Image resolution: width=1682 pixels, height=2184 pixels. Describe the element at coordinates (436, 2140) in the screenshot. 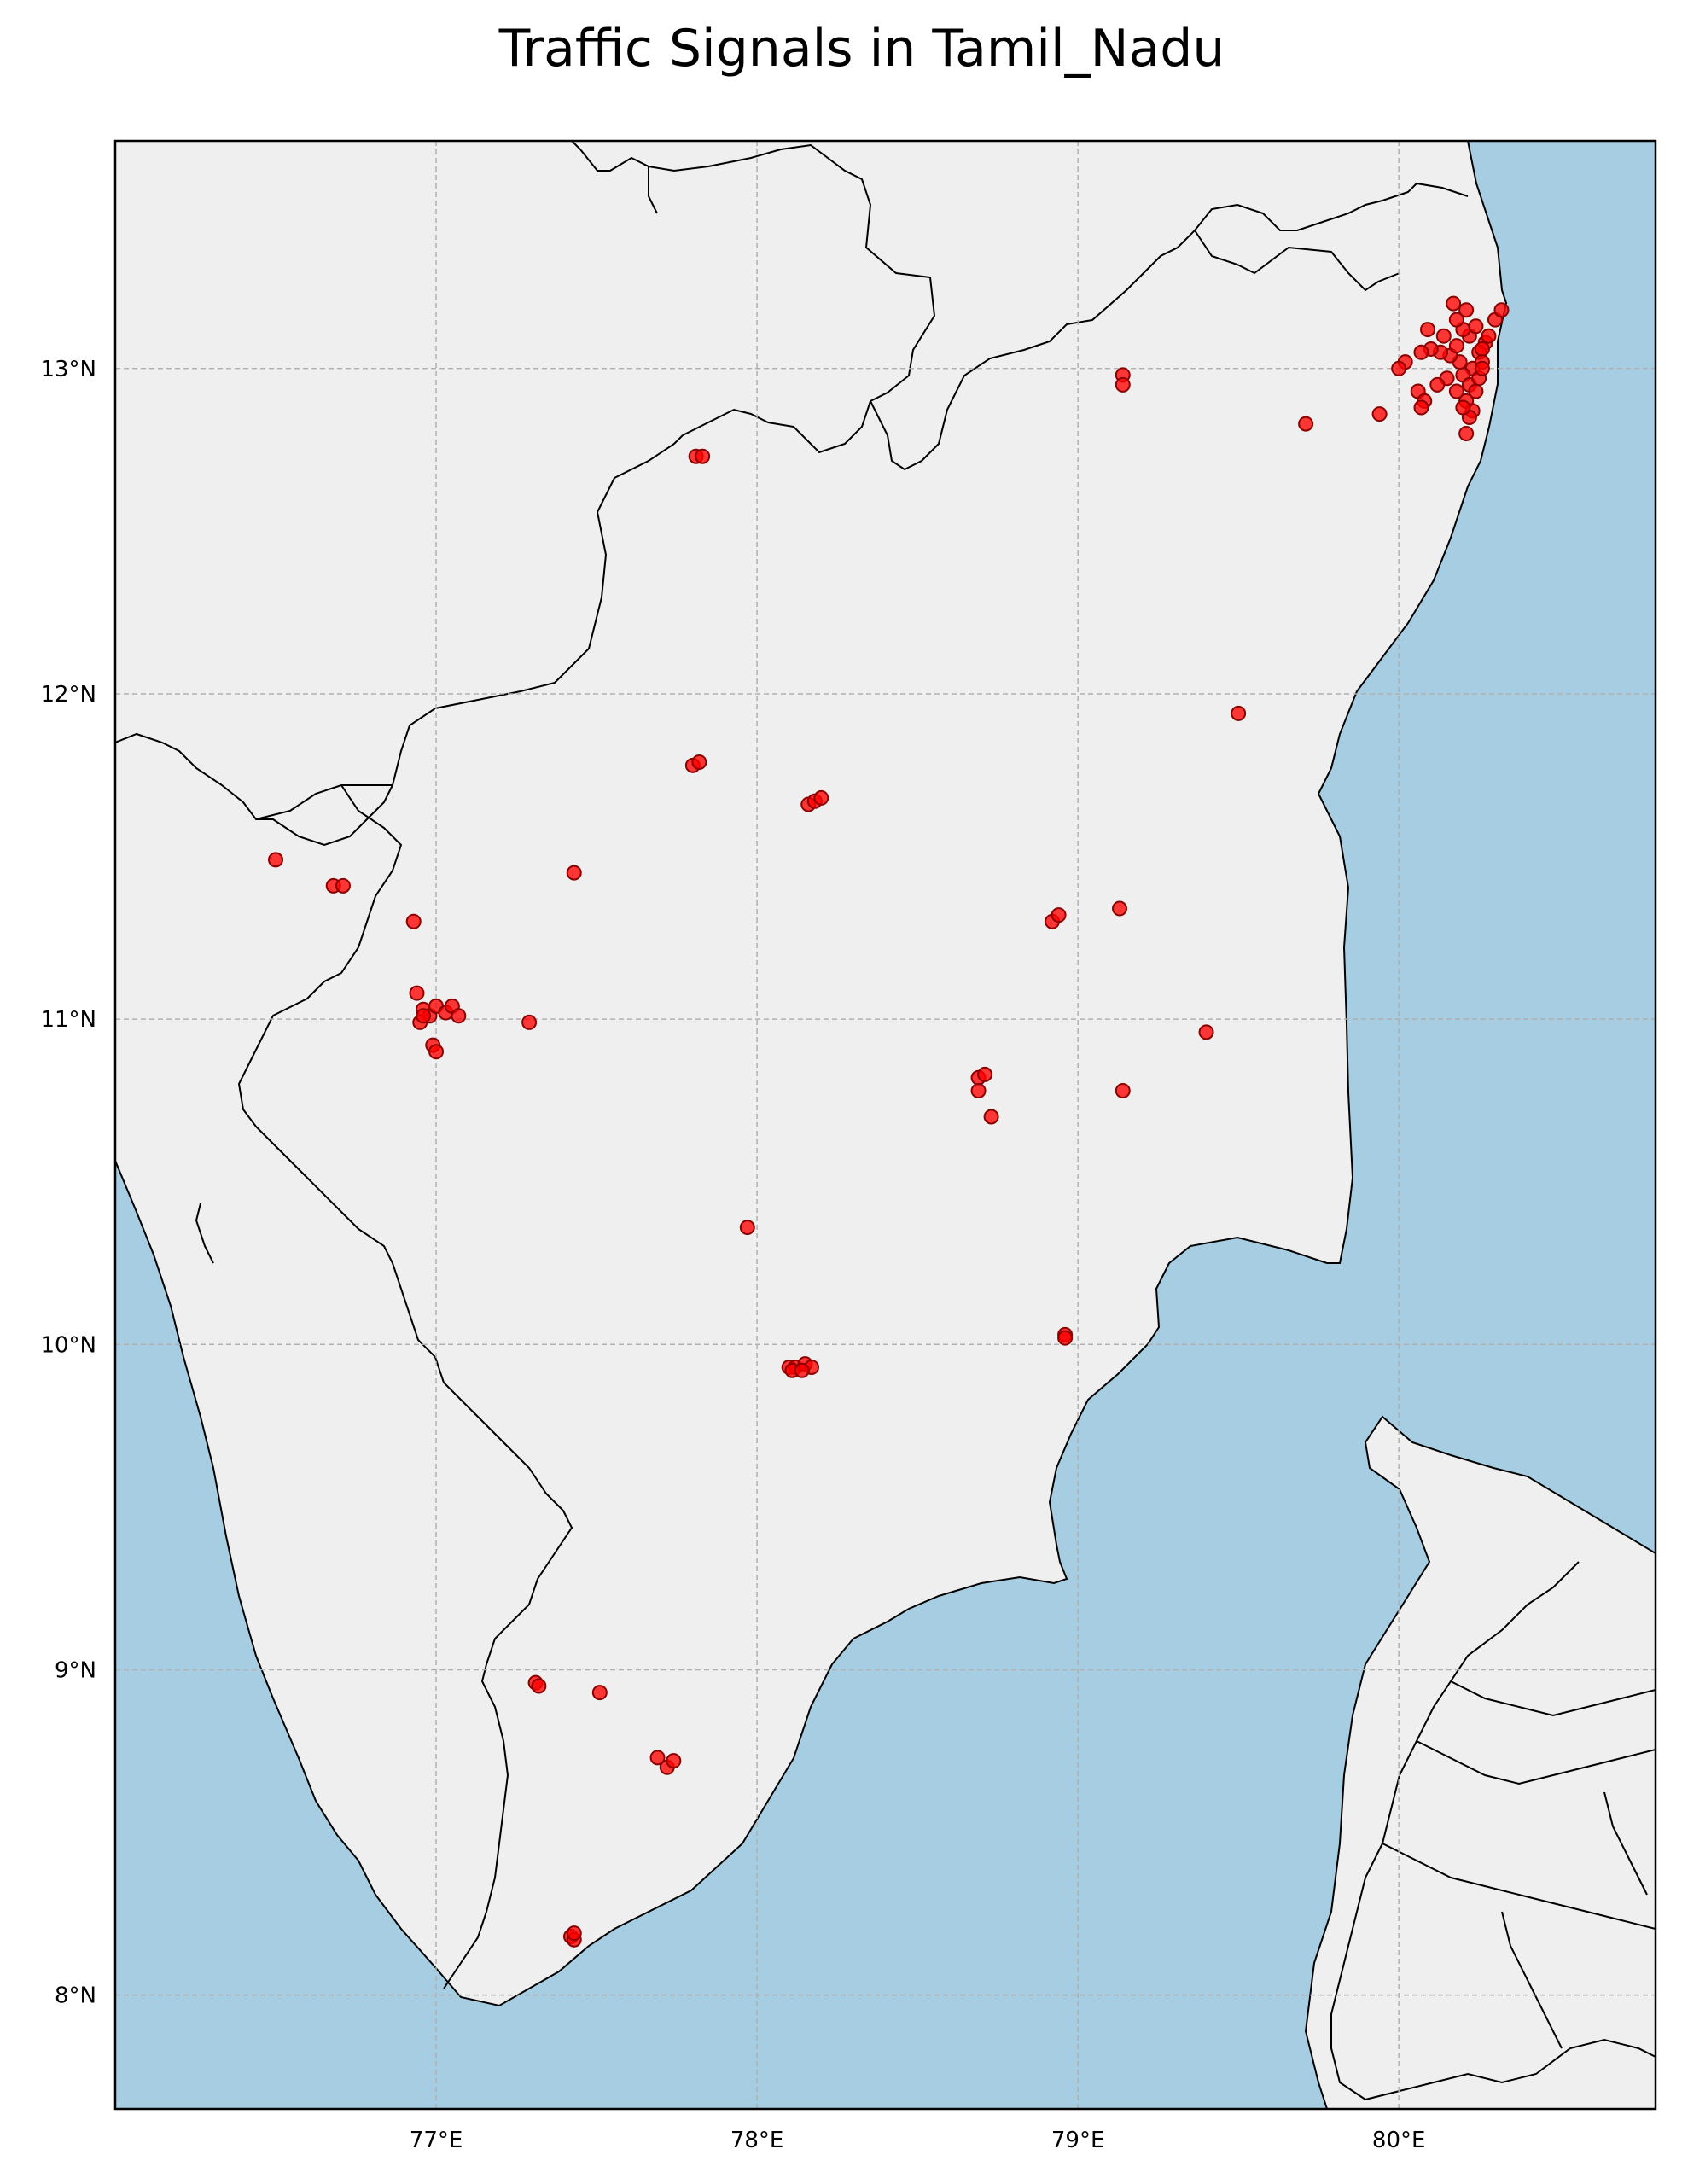

I see `x-tick-label: 77°E` at that location.